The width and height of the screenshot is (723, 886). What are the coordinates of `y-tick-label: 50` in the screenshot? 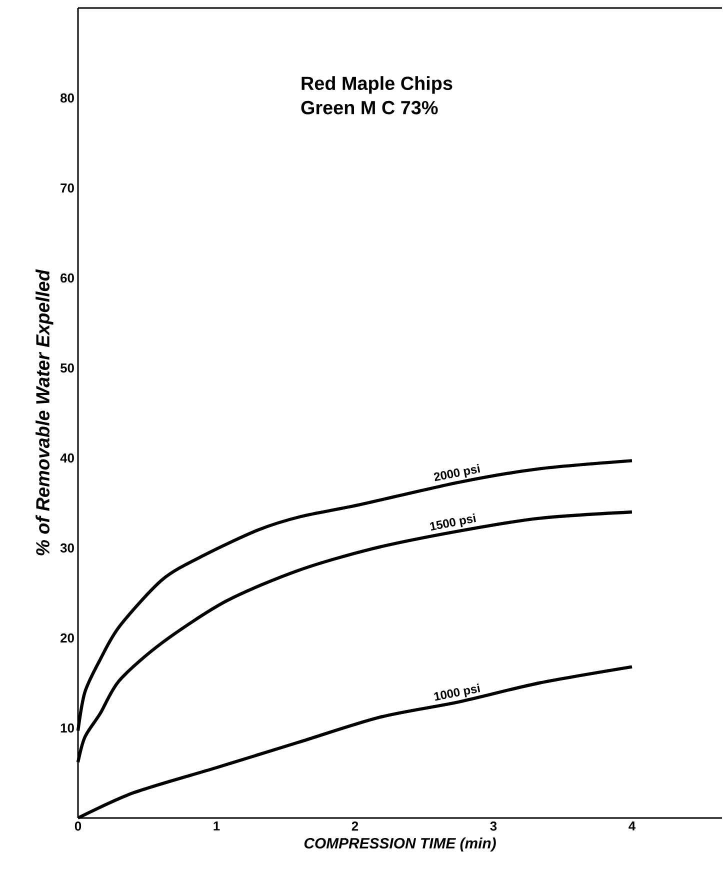 It's located at (67, 368).